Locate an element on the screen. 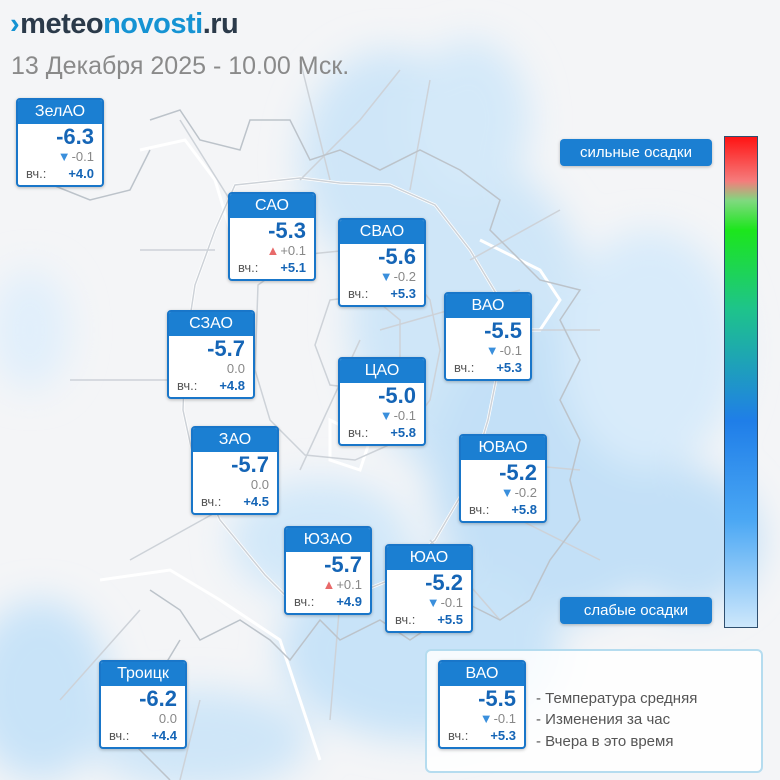  district-card-szao: СЗАО -5.7 0.0 вч.: +4.8 is located at coordinates (211, 354).